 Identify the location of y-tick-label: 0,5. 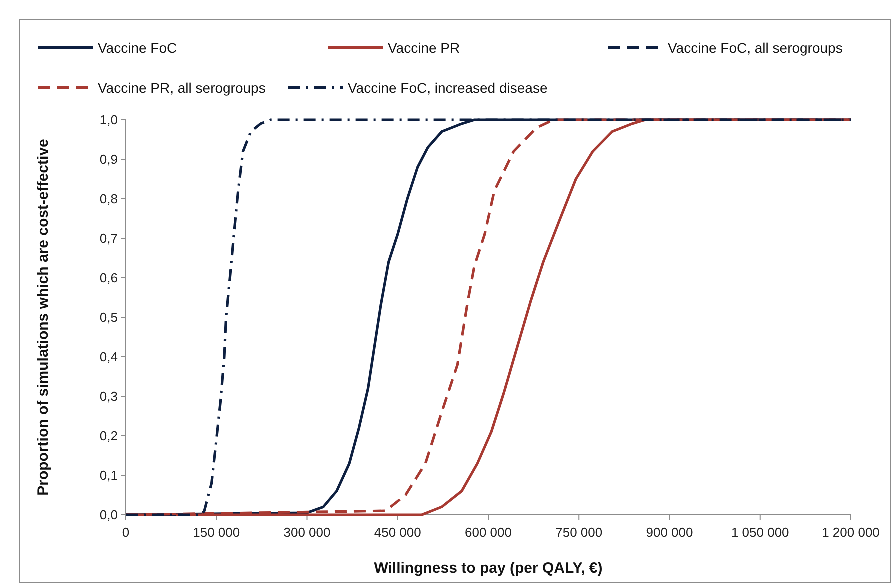
(109, 318).